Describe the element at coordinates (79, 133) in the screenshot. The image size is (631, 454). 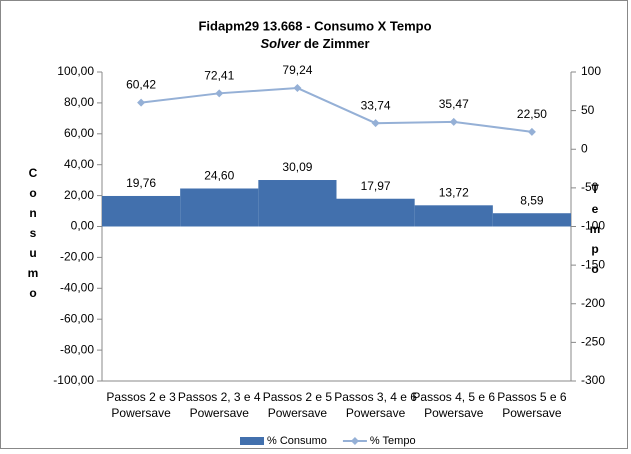
I see `y-tick-label: 60,00` at that location.